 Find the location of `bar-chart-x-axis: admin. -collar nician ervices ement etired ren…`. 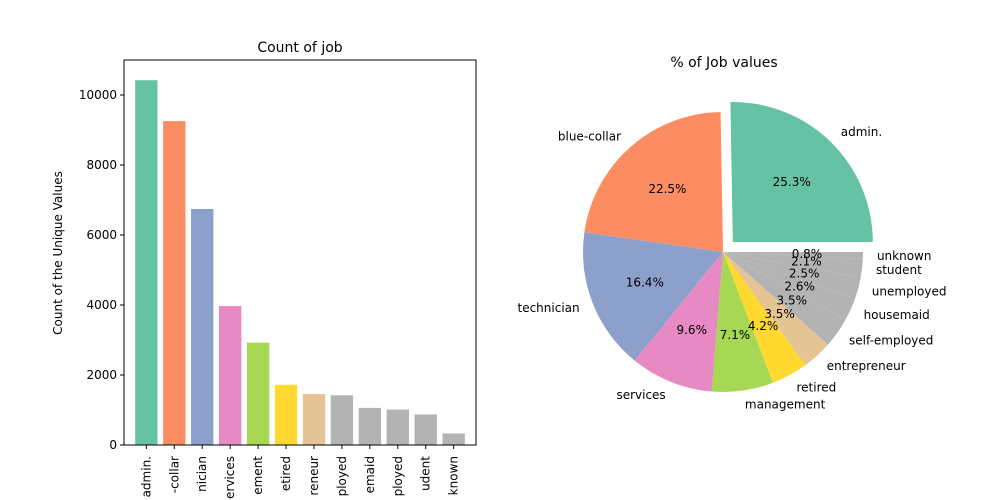

bar-chart-x-axis: admin. -collar nician ervices ement etired ren… is located at coordinates (300, 472).